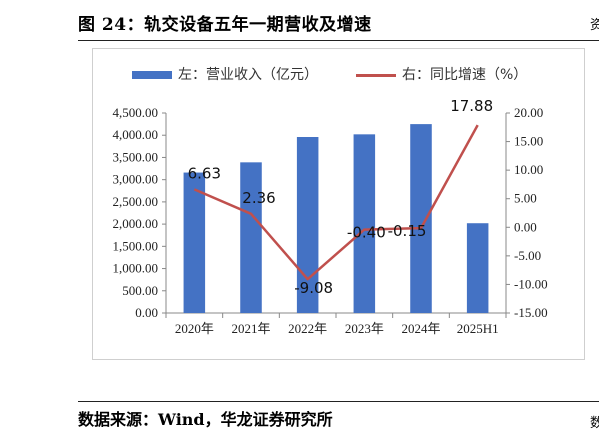 The image size is (599, 438). I want to click on edge-glyph-bottom: 数, so click(594, 423).